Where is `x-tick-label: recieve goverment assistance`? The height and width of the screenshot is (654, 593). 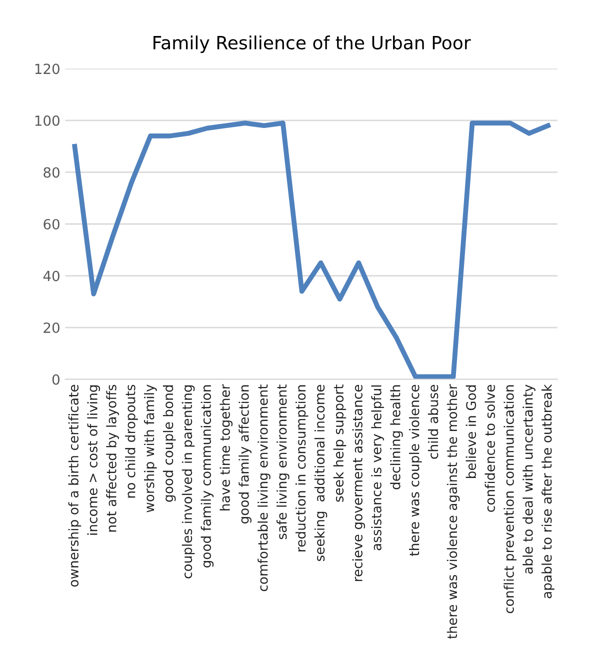
x-tick-label: recieve goverment assistance is located at coordinates (359, 483).